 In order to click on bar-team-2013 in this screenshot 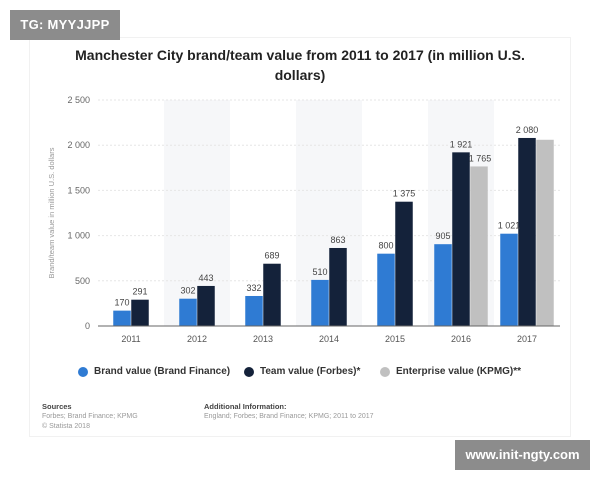, I will do `click(272, 294)`.